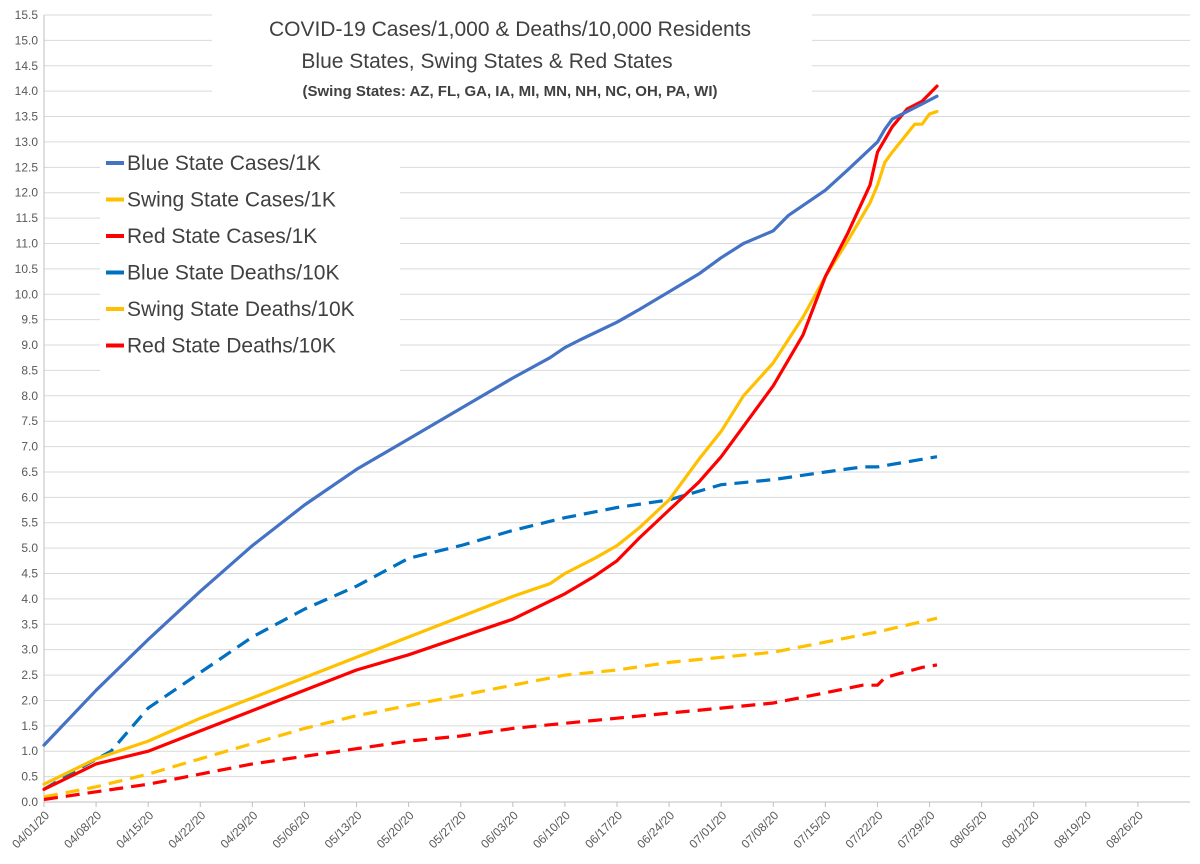 This screenshot has height=864, width=1200. What do you see at coordinates (29, 497) in the screenshot?
I see `y-tick-label: 6.0` at bounding box center [29, 497].